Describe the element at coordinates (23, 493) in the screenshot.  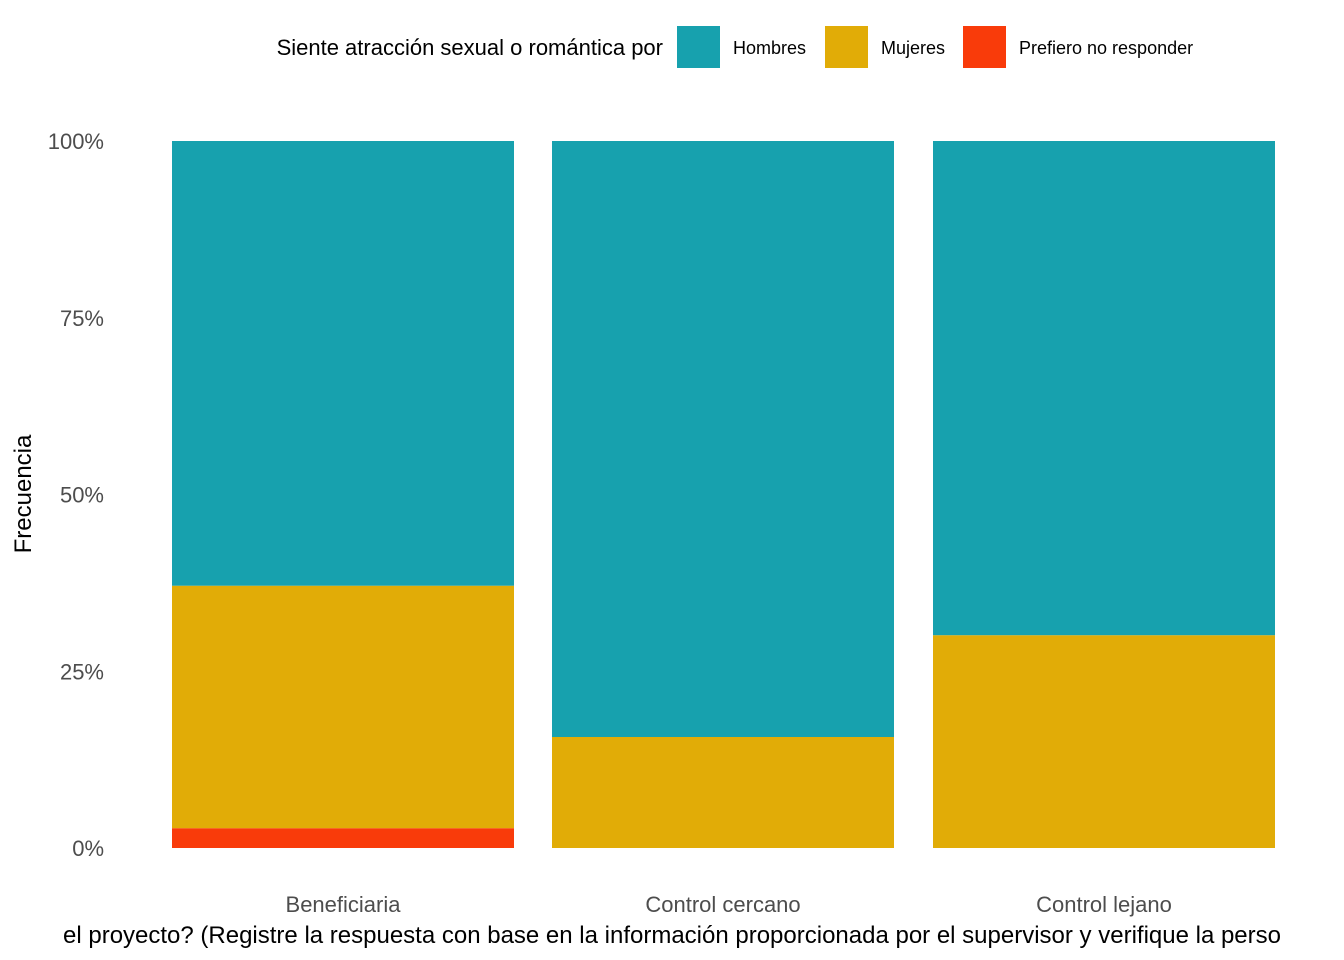
I see `y-axis-title: Frecuencia` at that location.